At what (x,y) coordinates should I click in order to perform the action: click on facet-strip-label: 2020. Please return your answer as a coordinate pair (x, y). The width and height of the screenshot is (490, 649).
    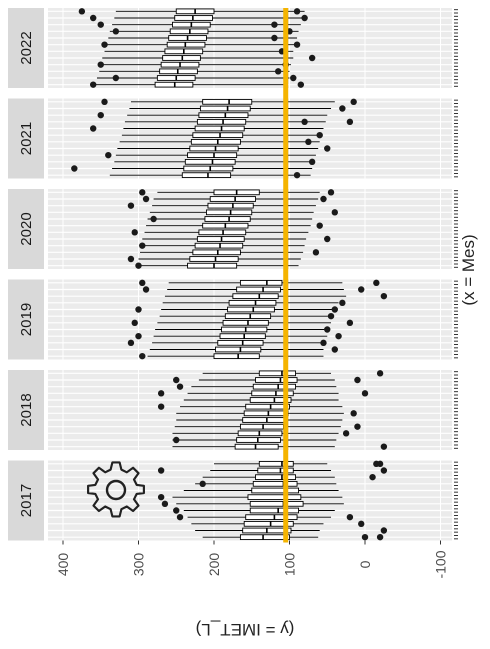
    Looking at the image, I should click on (26, 228).